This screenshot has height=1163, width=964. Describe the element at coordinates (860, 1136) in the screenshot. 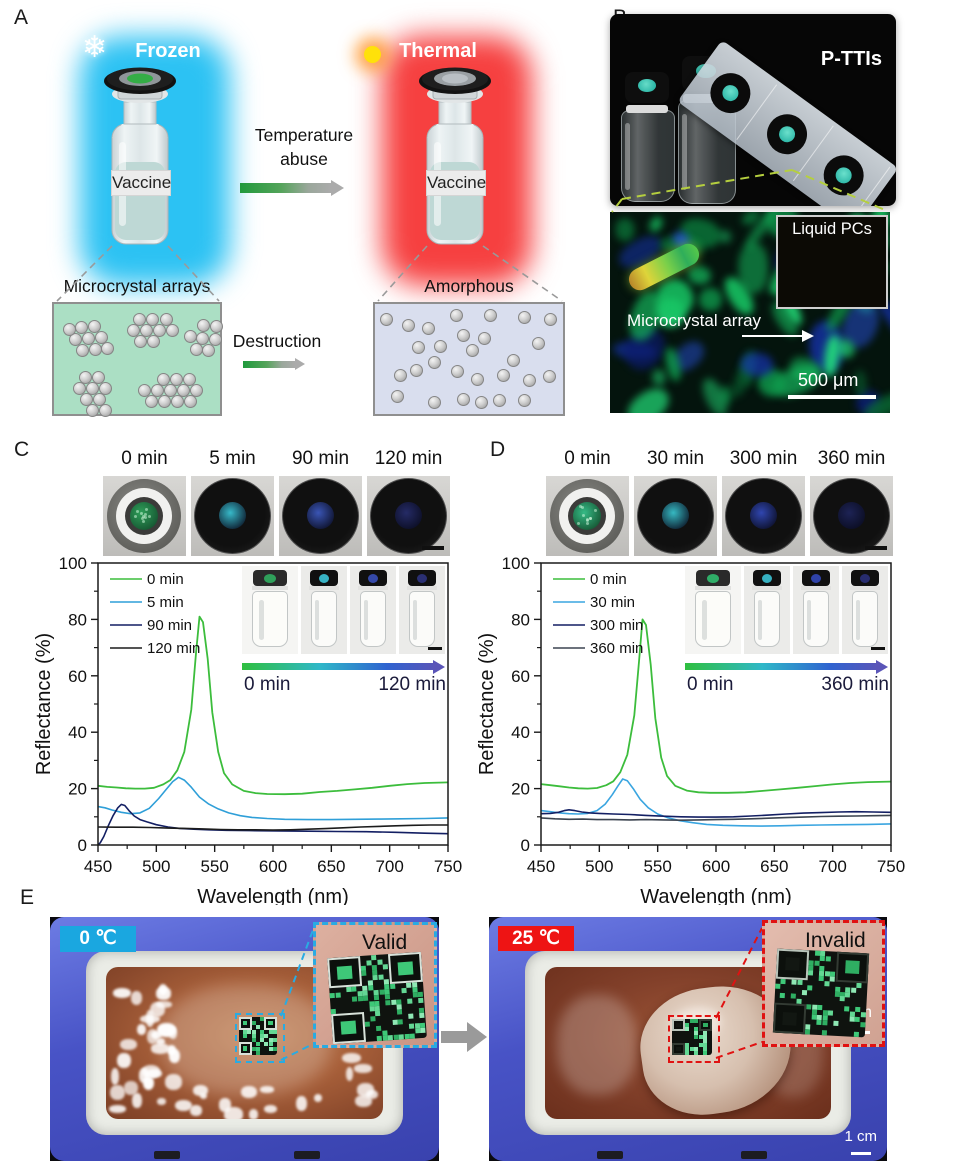

I see `photo-scale-label: 1 cm` at that location.